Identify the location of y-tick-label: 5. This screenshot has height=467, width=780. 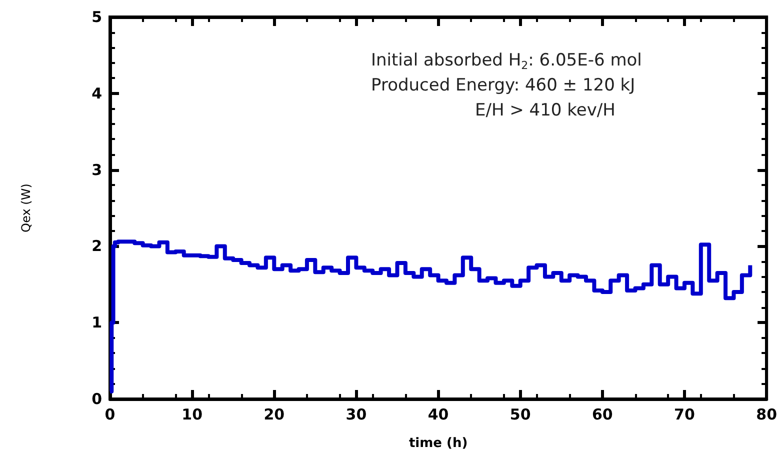
(97, 17).